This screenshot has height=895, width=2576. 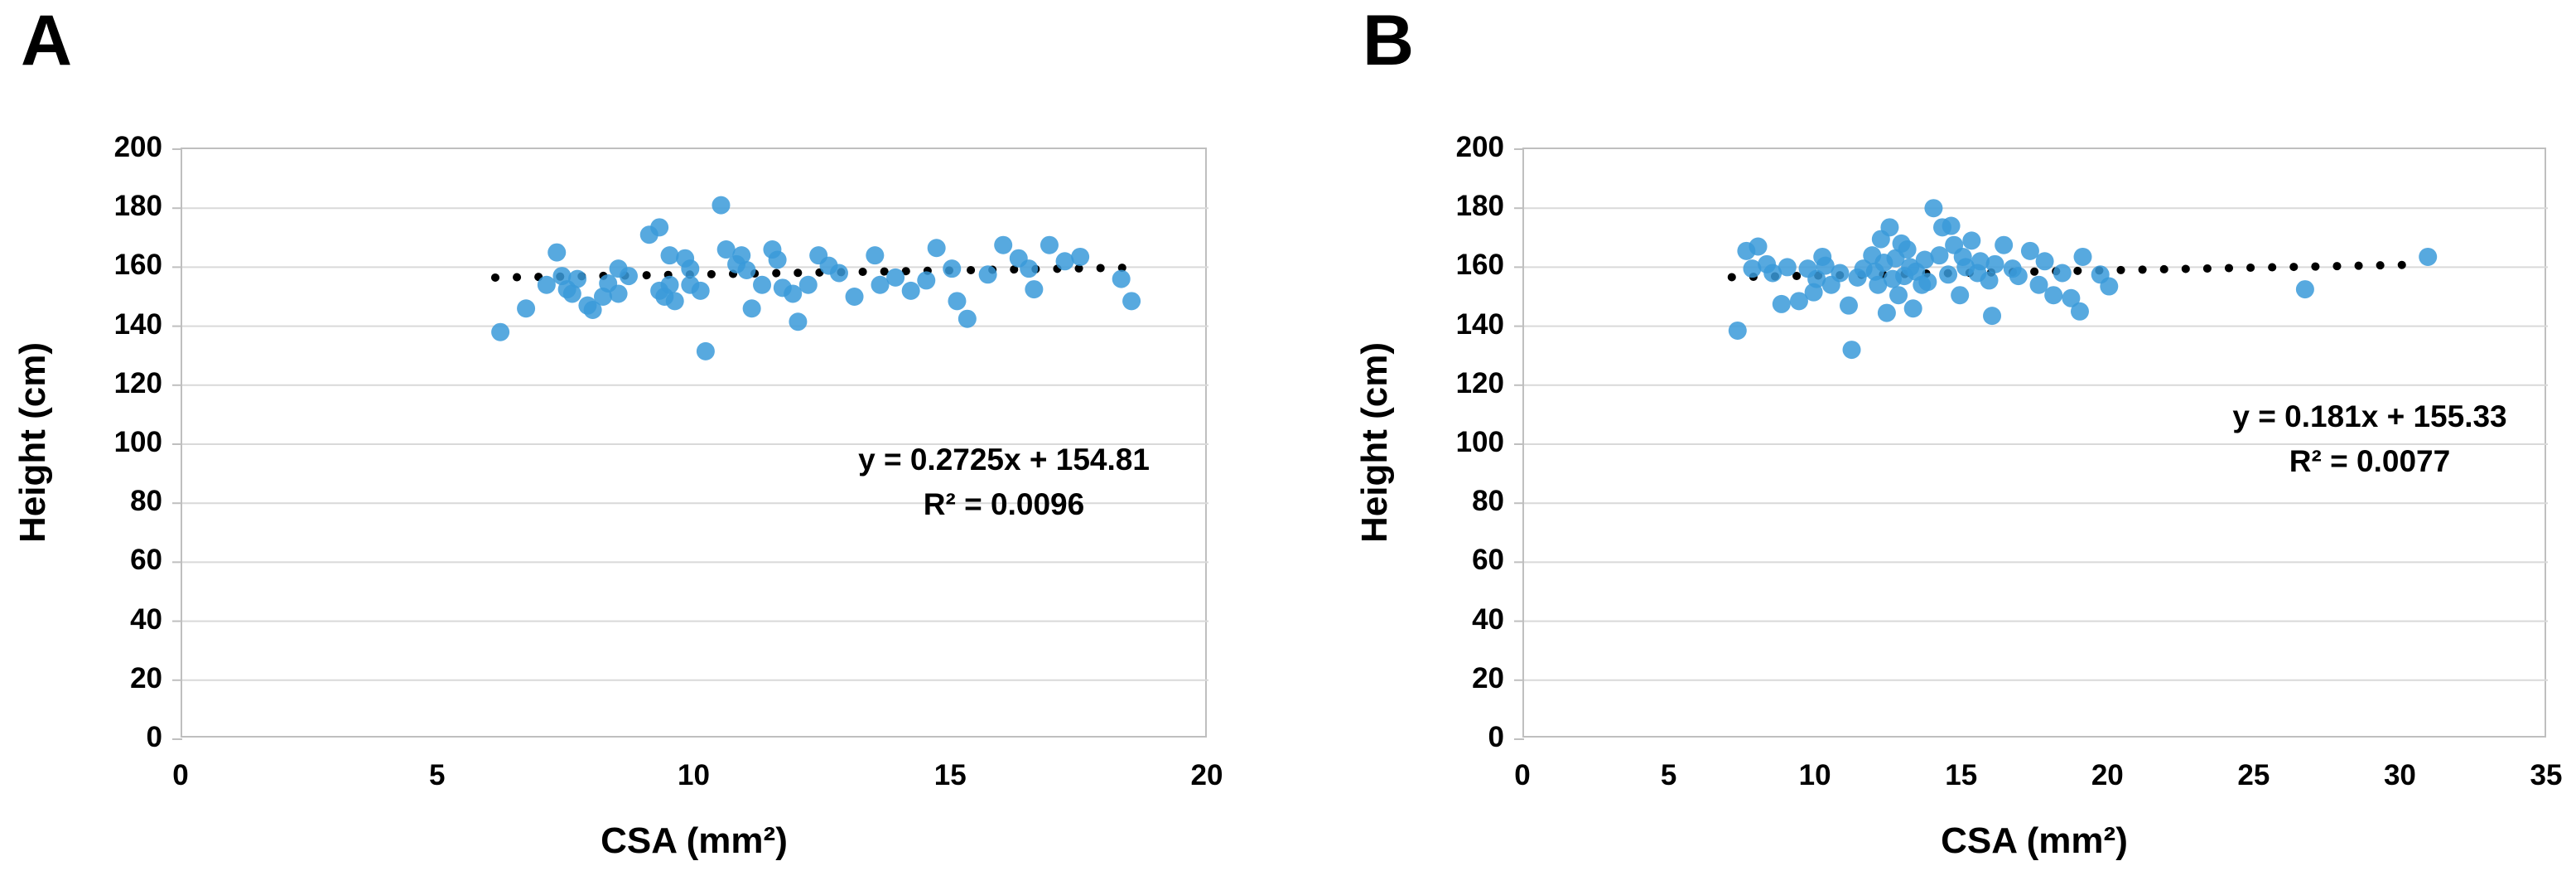 What do you see at coordinates (1389, 40) in the screenshot?
I see `panel-b-label: B` at bounding box center [1389, 40].